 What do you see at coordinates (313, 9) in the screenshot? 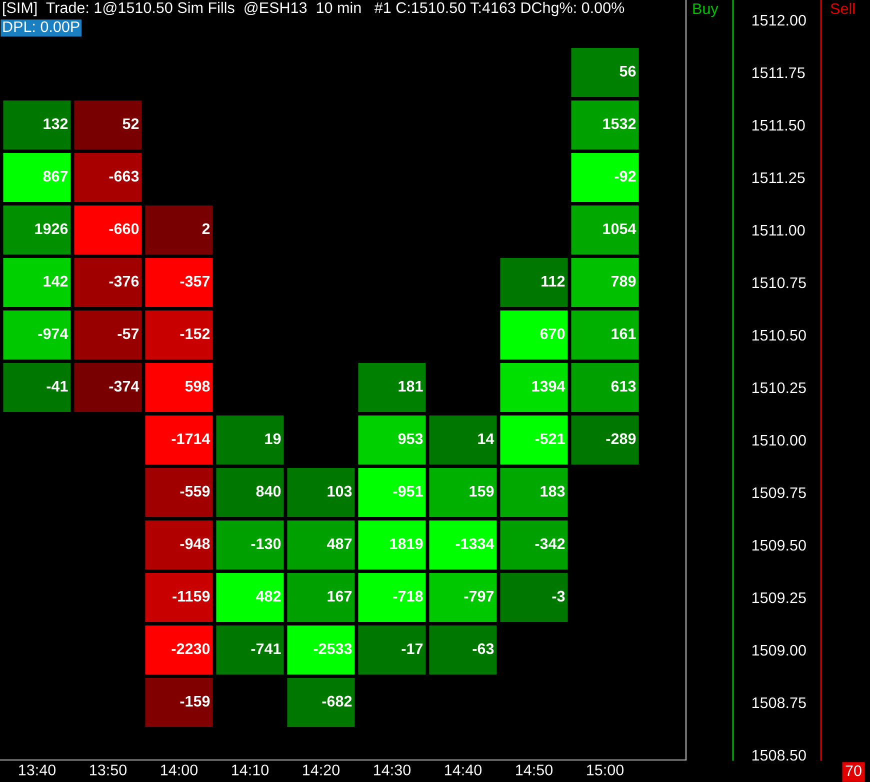
I see `annotation: [SIM] Trade: 1@1510.50 Sim Fills @ESH13 10 min #1 C:1510.50 T:4163 DChg%: 0.00%` at bounding box center [313, 9].